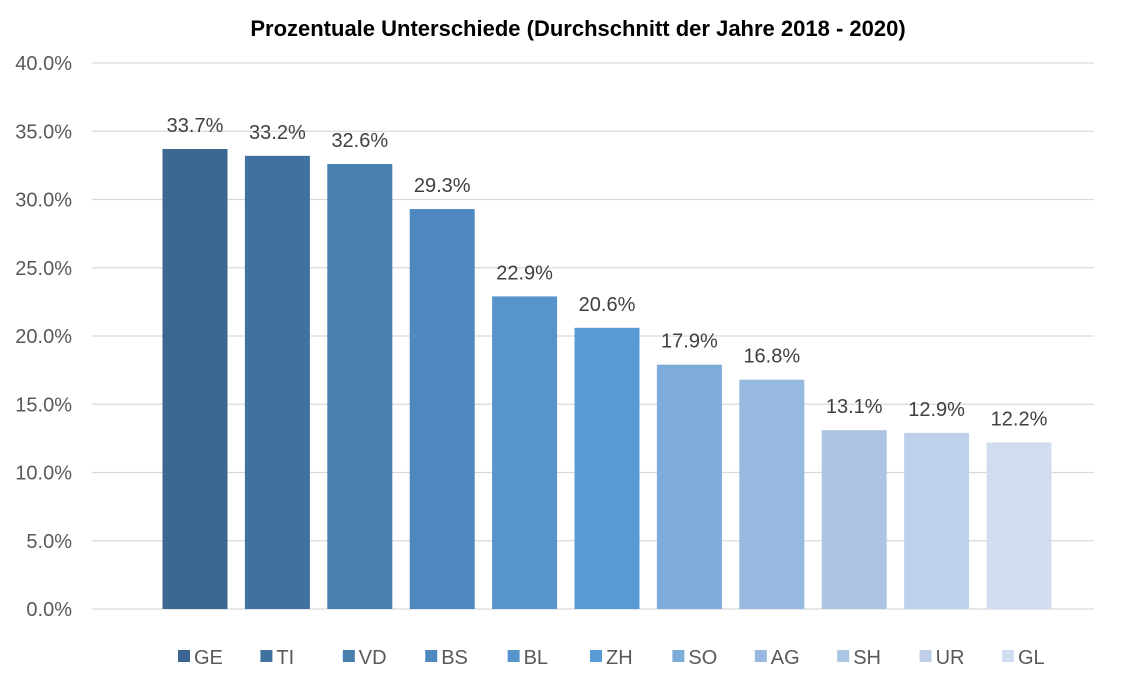 Image resolution: width=1124 pixels, height=676 pixels. Describe the element at coordinates (937, 520) in the screenshot. I see `bar-ur` at that location.